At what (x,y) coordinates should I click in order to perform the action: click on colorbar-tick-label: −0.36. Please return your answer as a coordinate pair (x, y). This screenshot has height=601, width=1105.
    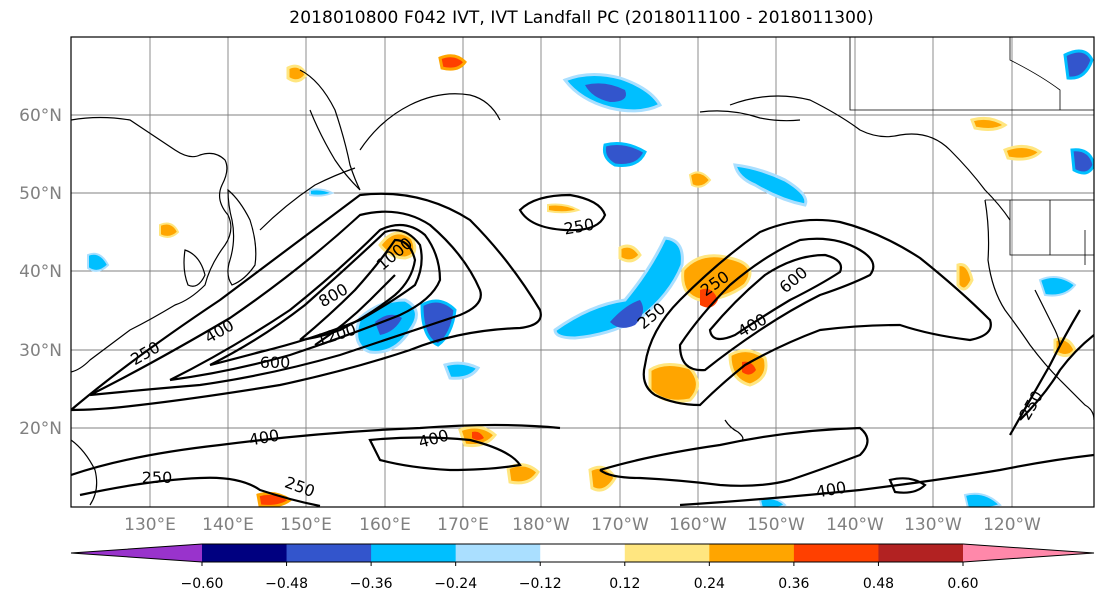
    Looking at the image, I should click on (371, 584).